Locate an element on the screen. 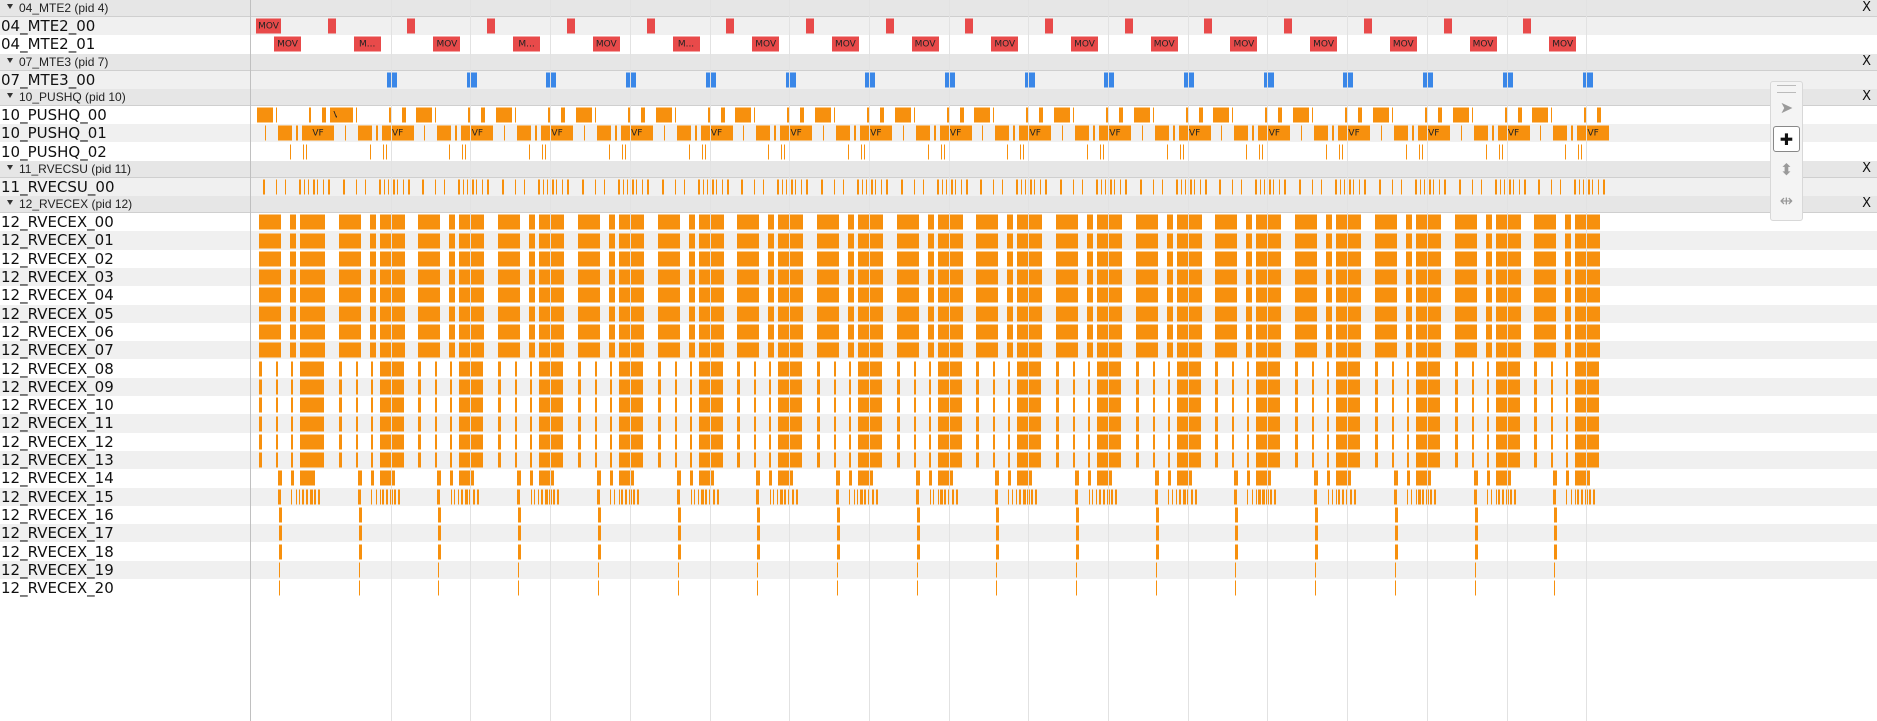  track-row: 12_RVECEX_15 is located at coordinates (938, 496).